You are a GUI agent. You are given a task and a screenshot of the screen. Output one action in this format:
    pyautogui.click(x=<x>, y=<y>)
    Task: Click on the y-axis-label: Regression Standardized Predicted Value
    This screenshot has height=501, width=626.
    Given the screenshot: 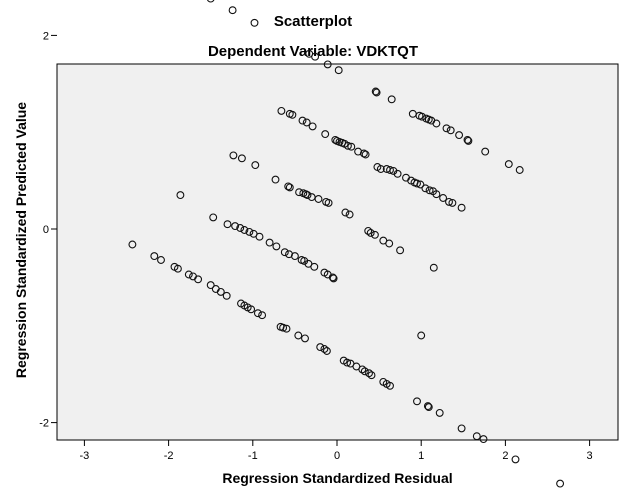 What is the action you would take?
    pyautogui.click(x=21, y=240)
    